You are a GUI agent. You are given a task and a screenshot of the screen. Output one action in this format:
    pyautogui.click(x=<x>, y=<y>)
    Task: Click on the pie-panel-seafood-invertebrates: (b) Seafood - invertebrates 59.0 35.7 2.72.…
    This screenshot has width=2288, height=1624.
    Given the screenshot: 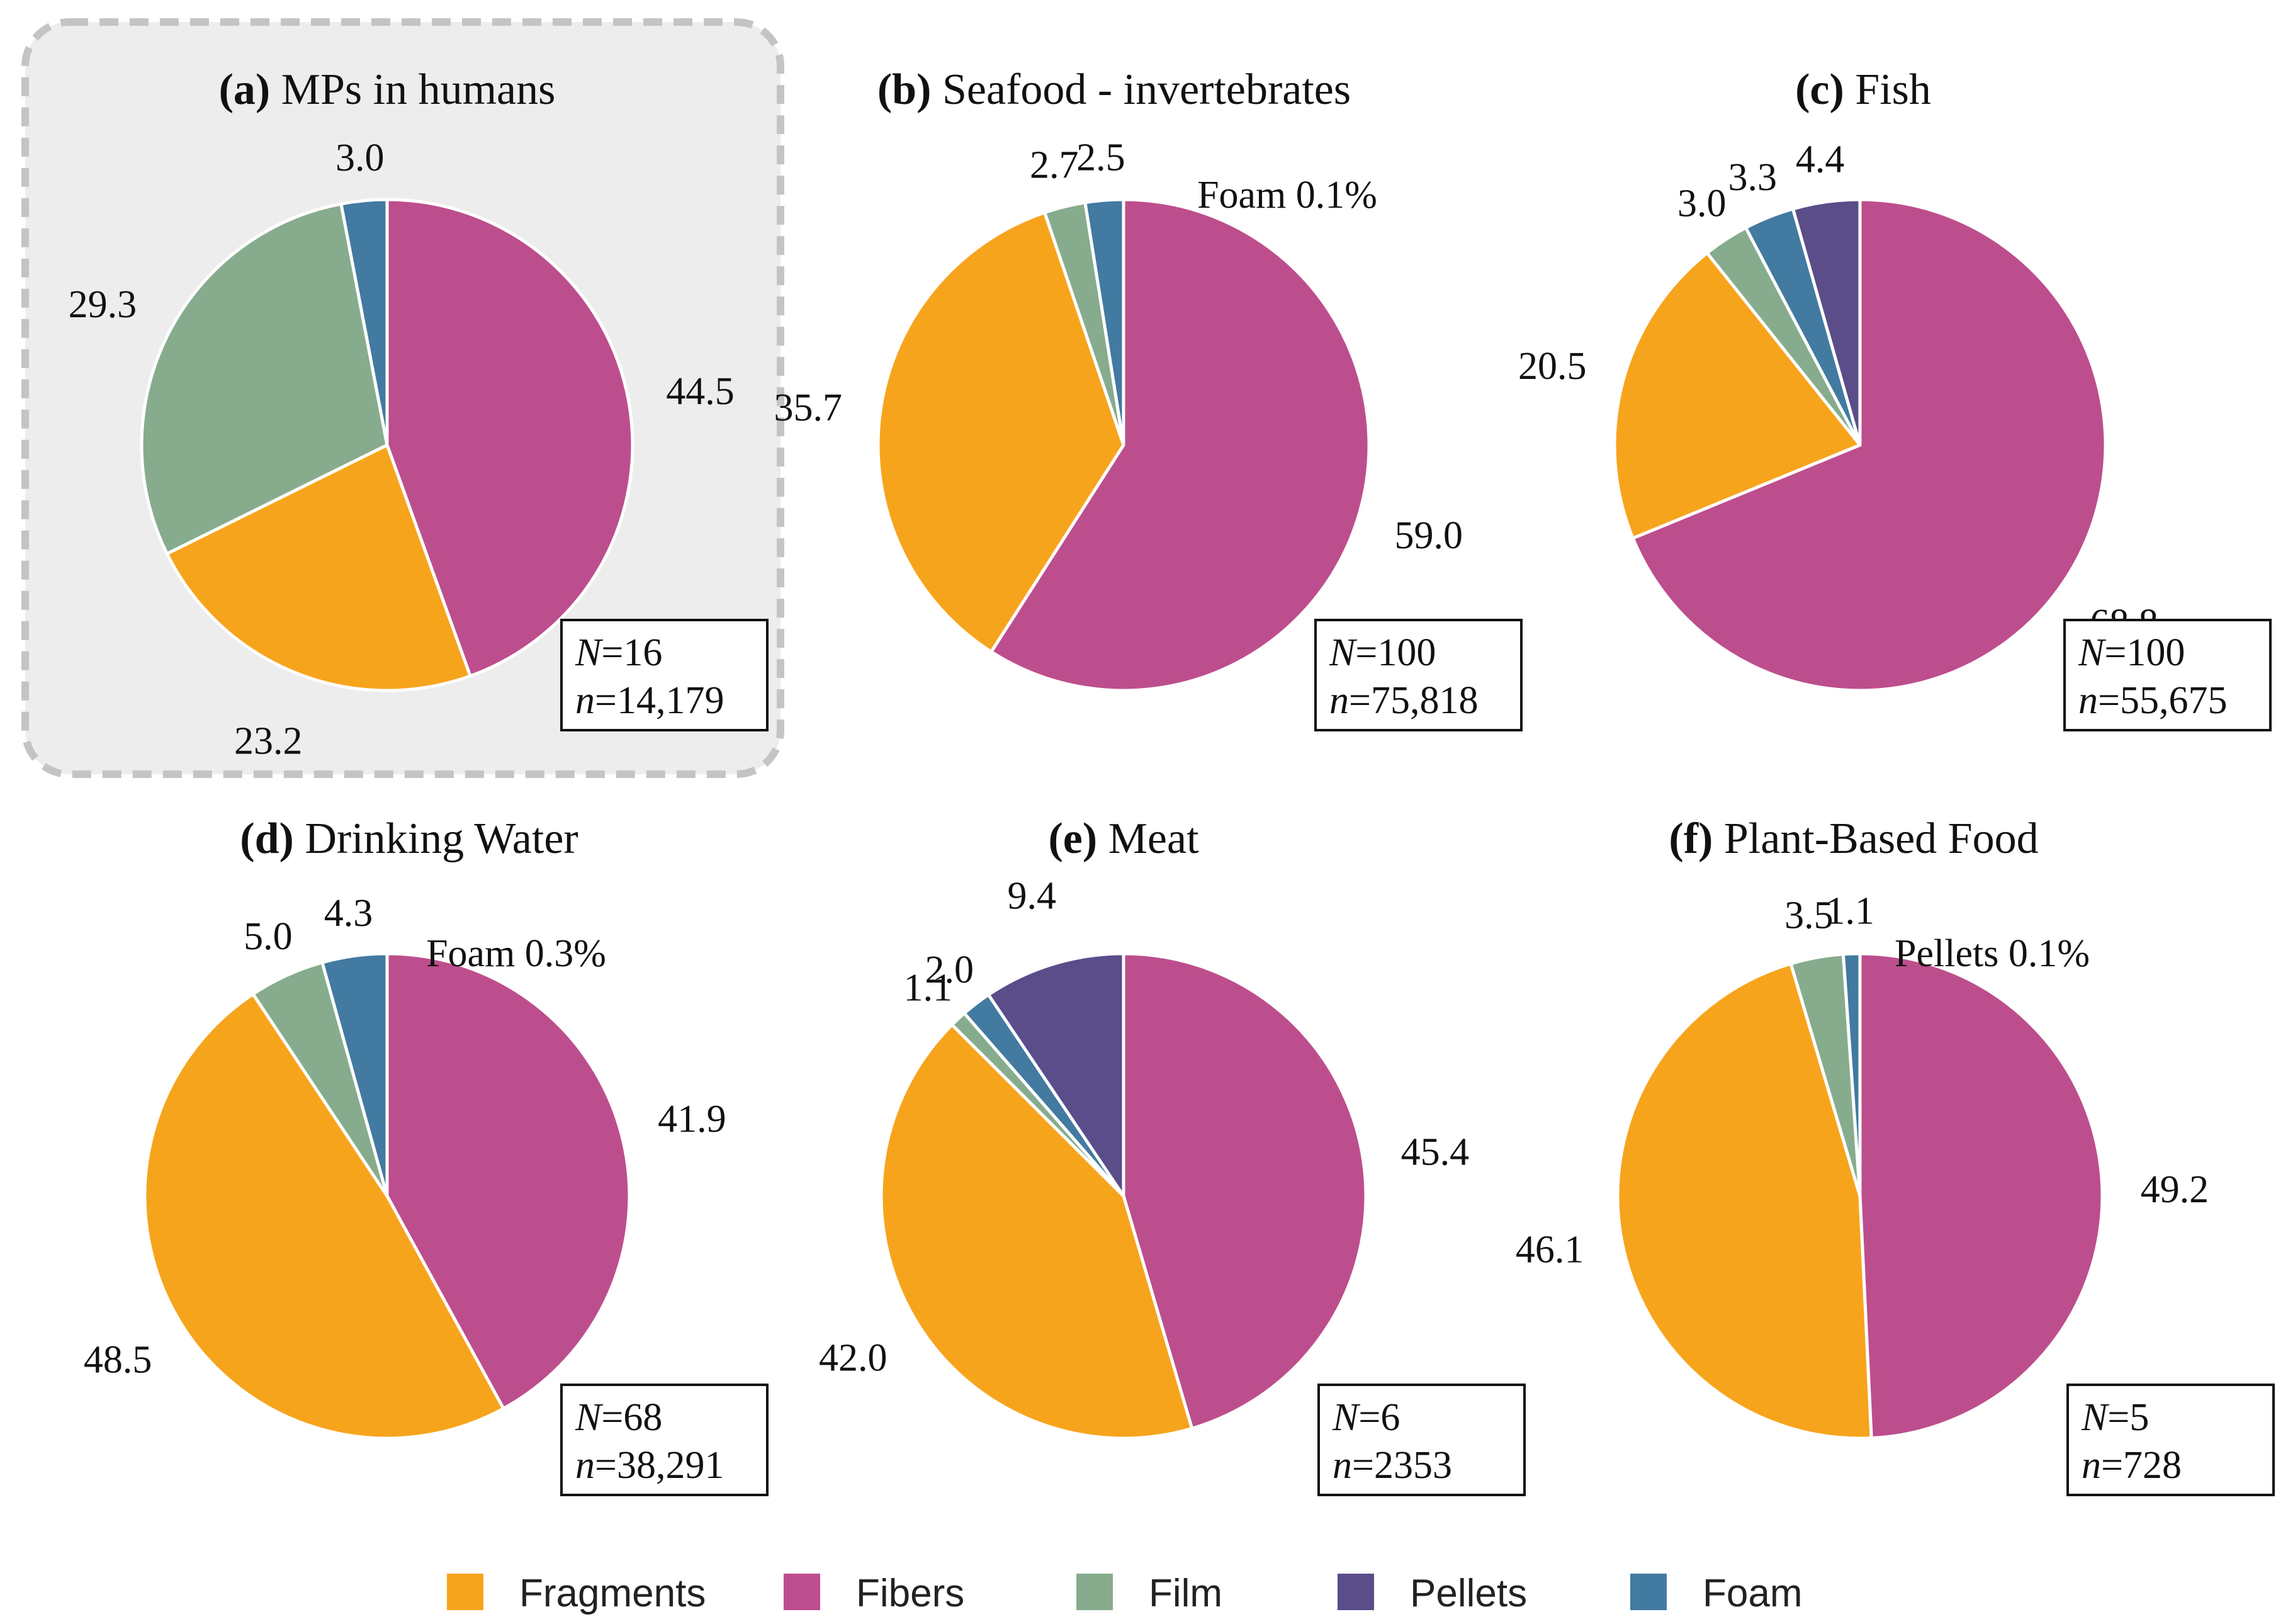 What is the action you would take?
    pyautogui.click(x=1148, y=398)
    